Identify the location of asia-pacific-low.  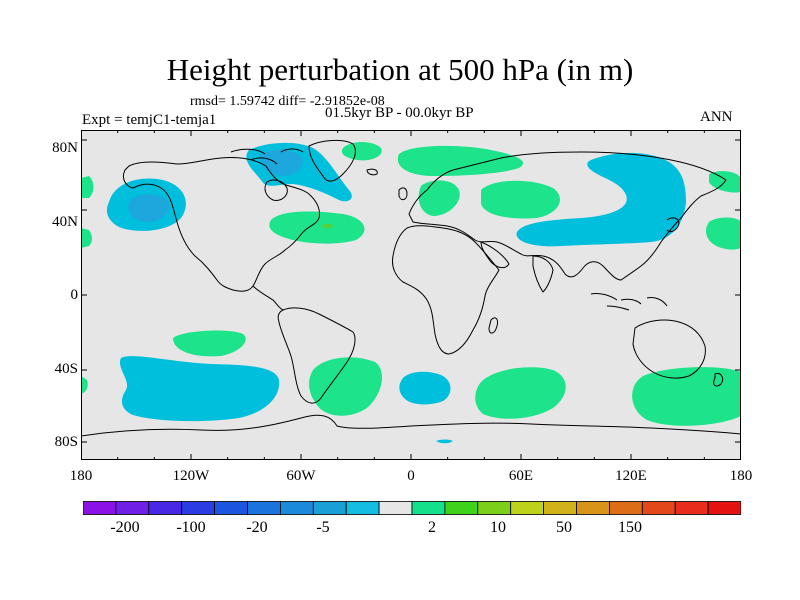
(601, 199).